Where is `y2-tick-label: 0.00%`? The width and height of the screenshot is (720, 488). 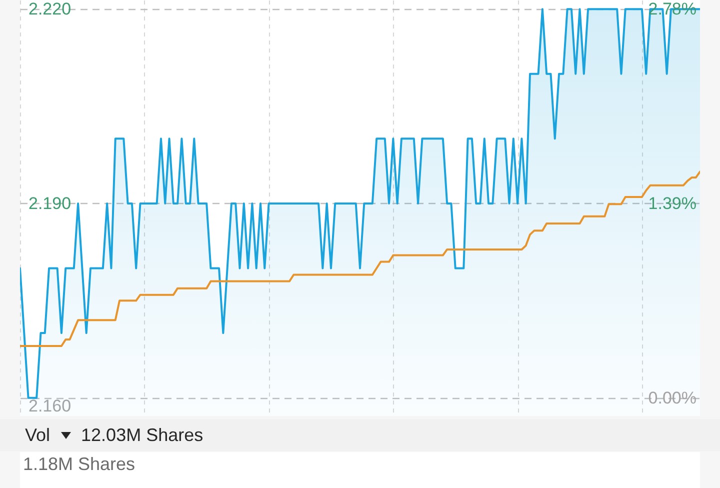
y2-tick-label: 0.00% is located at coordinates (672, 398).